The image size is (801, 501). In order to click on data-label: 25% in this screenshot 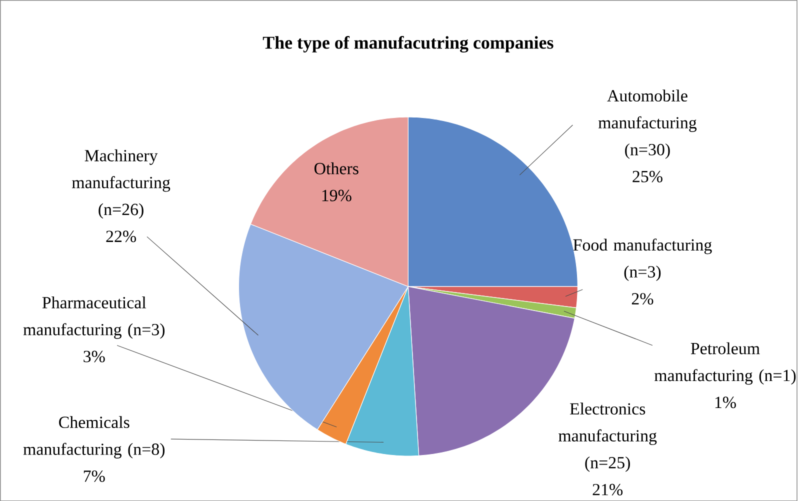, I will do `click(647, 176)`.